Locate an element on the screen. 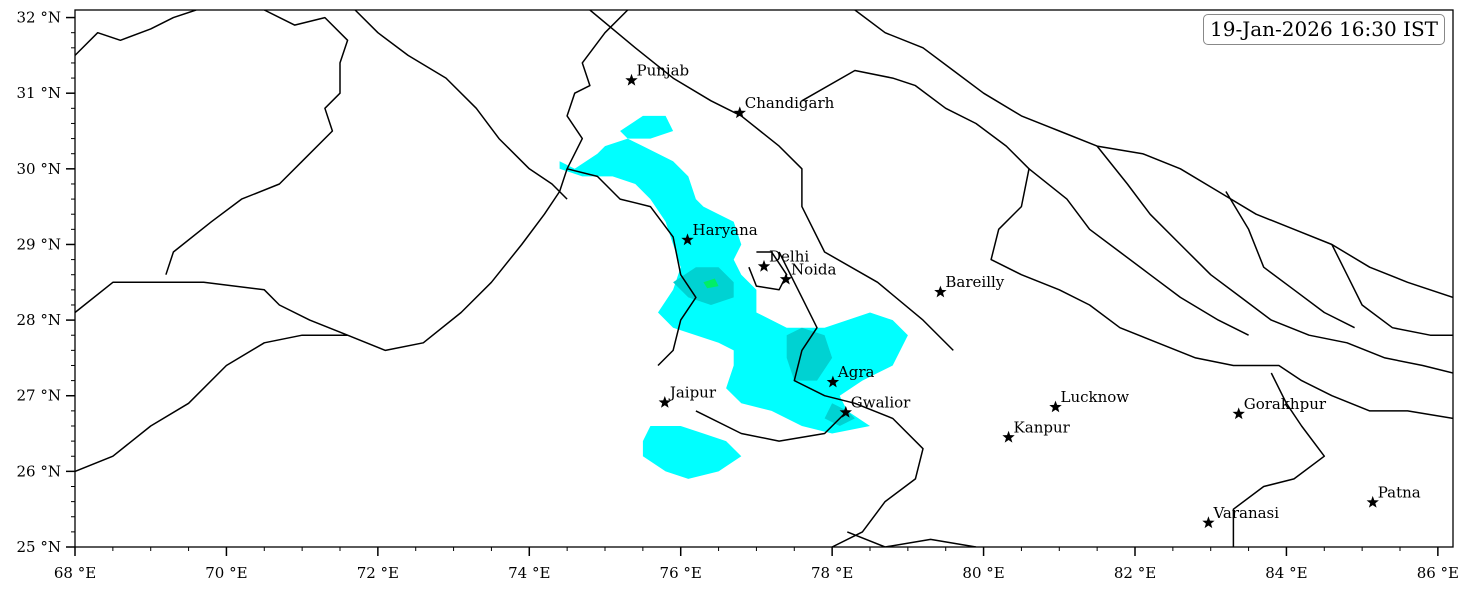 The width and height of the screenshot is (1471, 591). city-label: Jaipur is located at coordinates (692, 393).